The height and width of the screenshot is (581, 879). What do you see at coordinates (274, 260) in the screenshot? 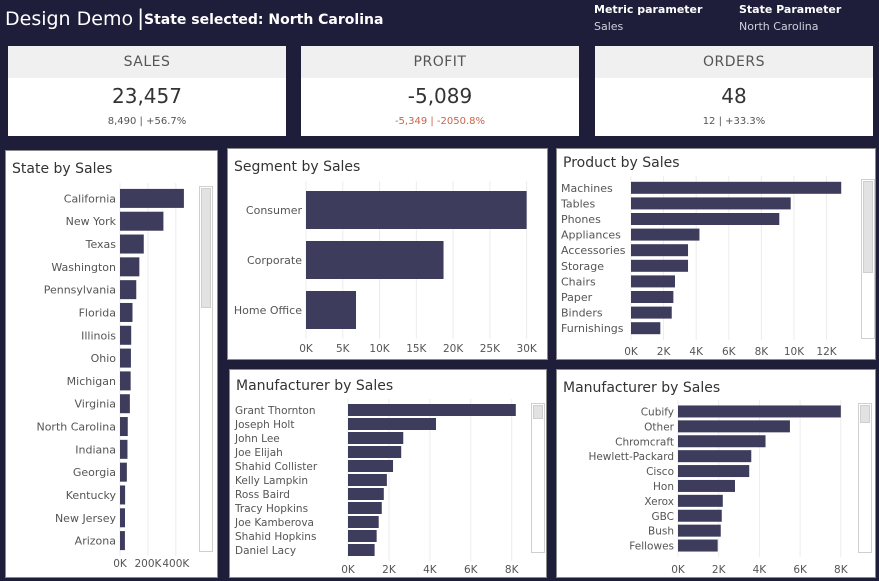
I see `category-label: Corporate` at bounding box center [274, 260].